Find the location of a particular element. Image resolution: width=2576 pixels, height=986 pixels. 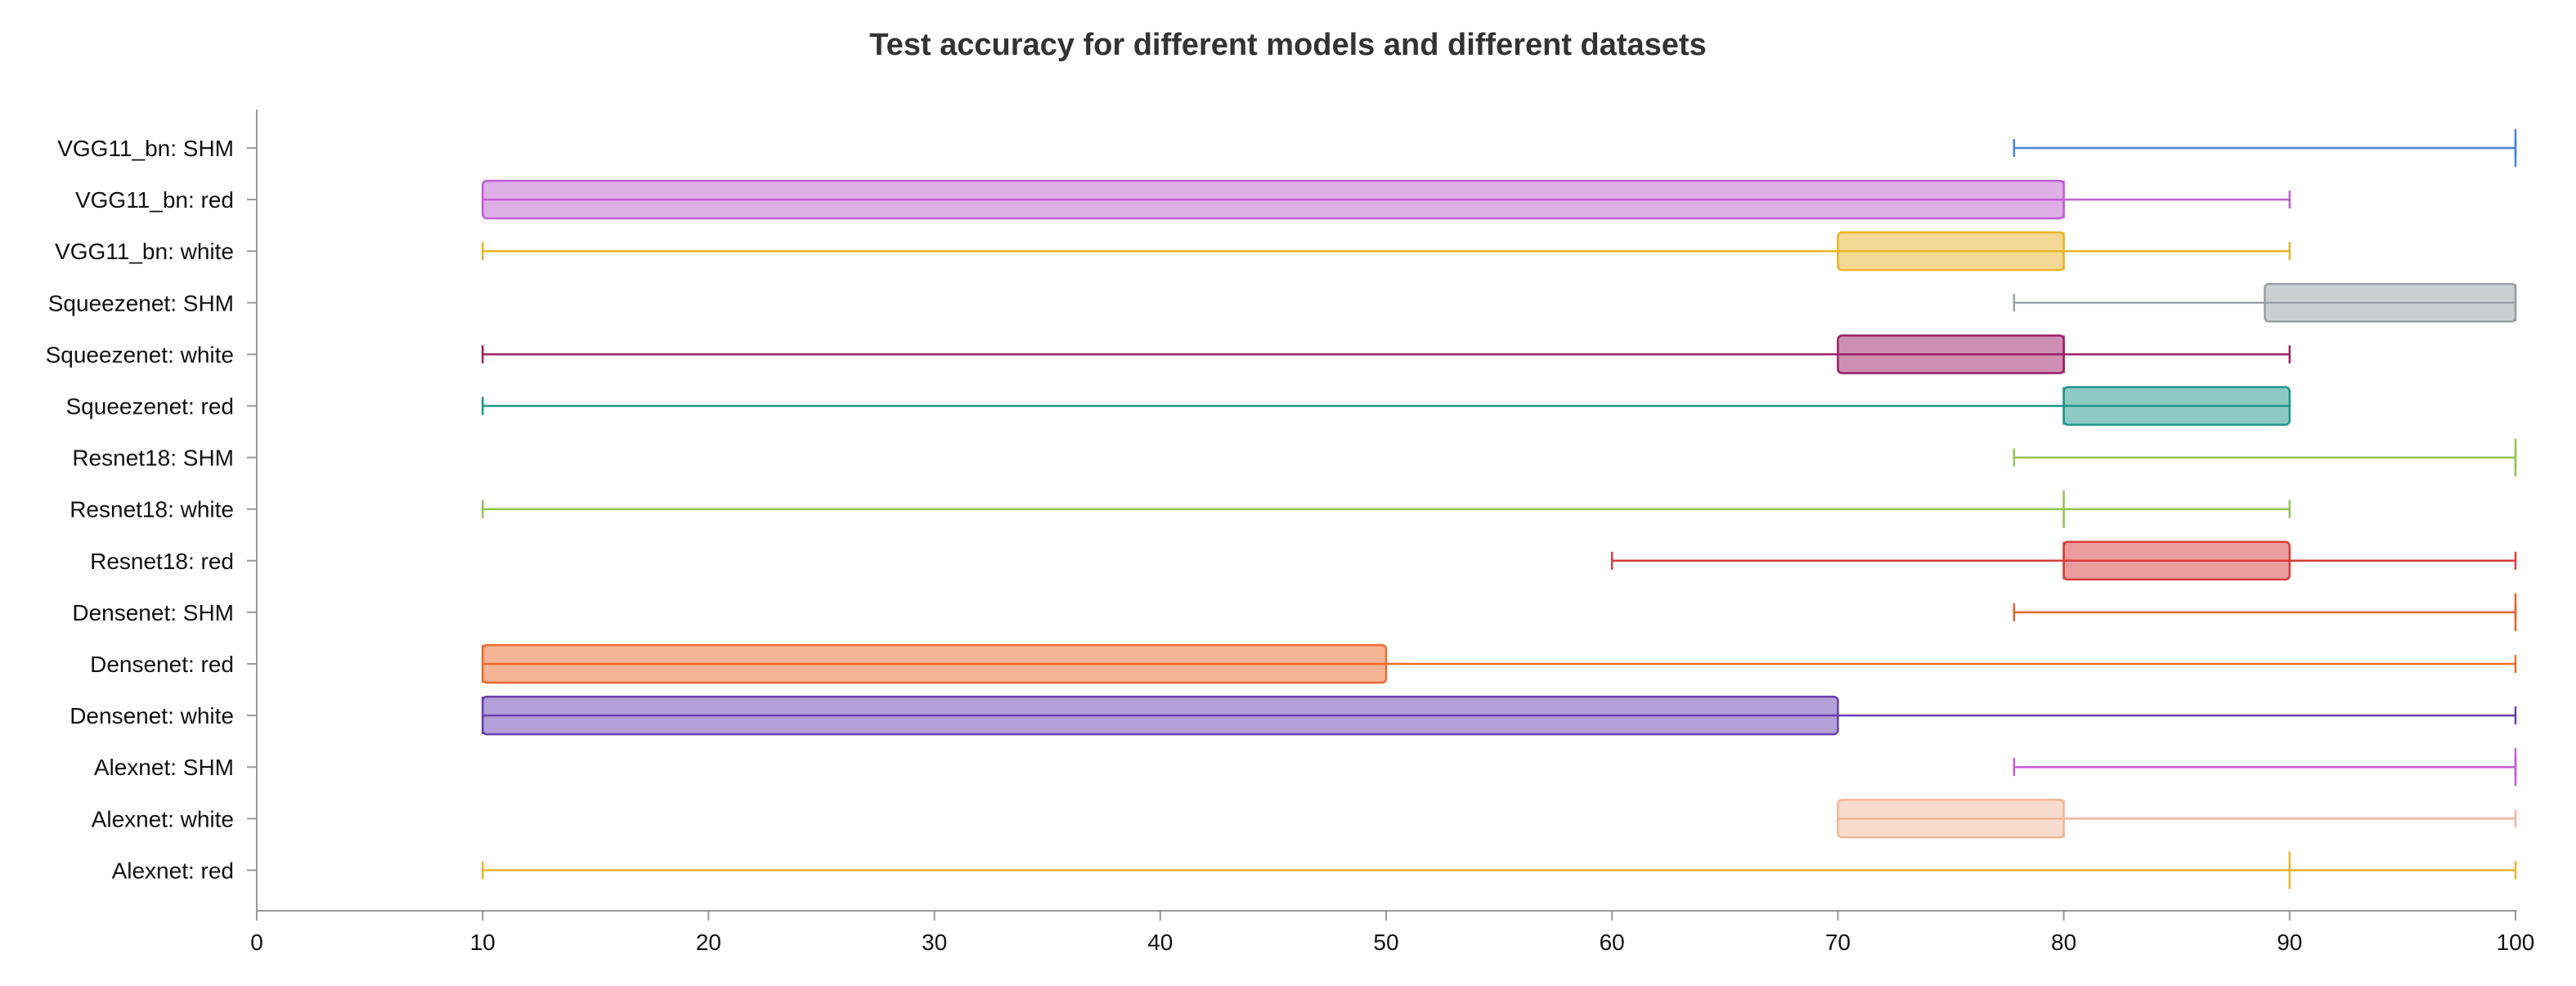

x-tick-label: 70 is located at coordinates (1838, 943).